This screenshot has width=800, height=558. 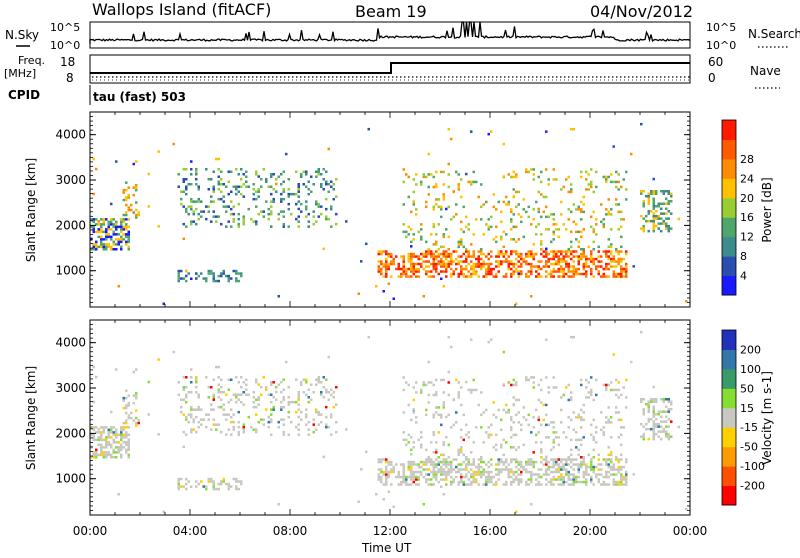 What do you see at coordinates (752, 466) in the screenshot?
I see `velocity-colorbar-tick: -100` at bounding box center [752, 466].